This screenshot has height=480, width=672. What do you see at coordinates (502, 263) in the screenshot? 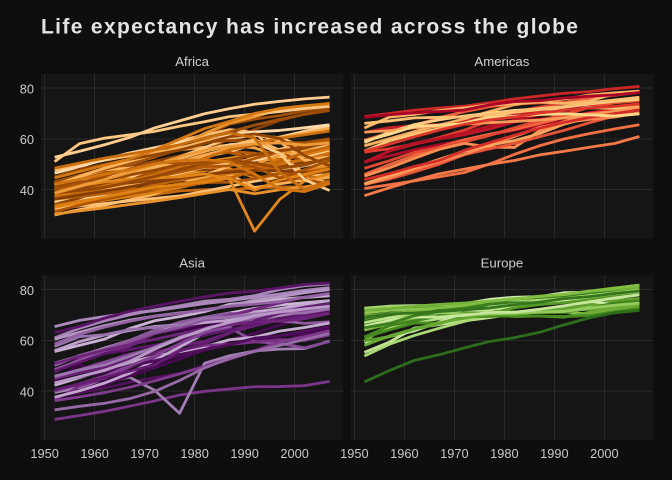
I see `svg-text: Europe` at bounding box center [502, 263].